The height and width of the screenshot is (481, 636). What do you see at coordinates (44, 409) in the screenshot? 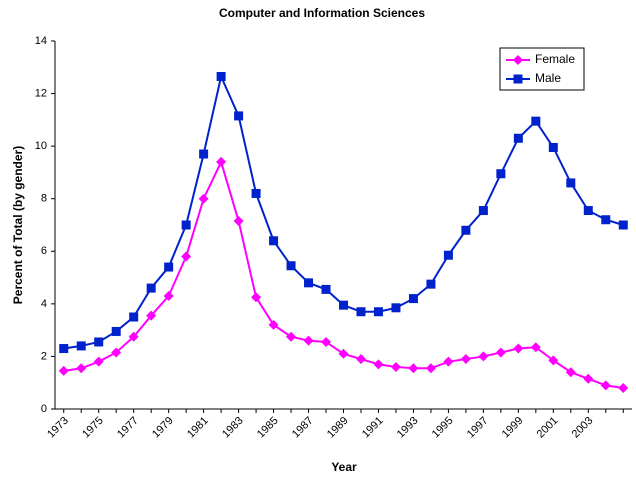
I see `y-tick-label: 0` at bounding box center [44, 409].